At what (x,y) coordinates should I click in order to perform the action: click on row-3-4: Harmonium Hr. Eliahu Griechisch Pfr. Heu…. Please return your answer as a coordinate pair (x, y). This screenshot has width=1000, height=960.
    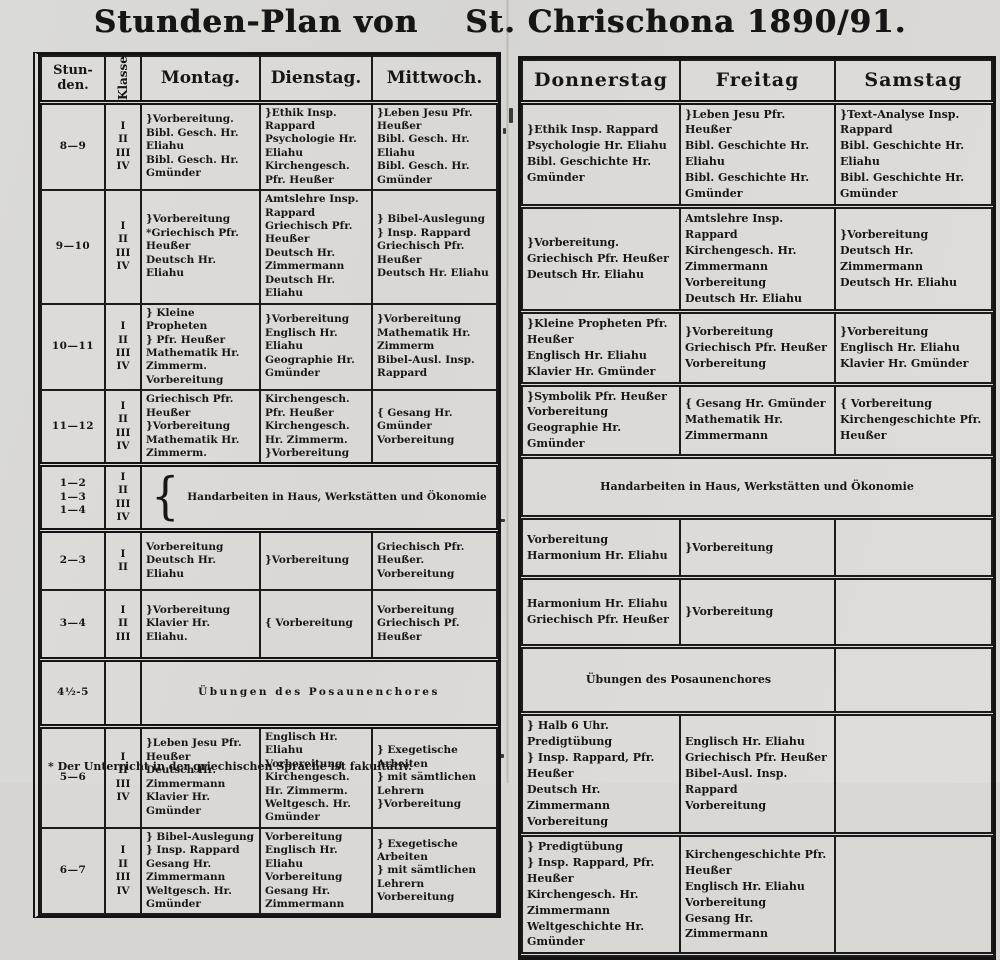
    Looking at the image, I should click on (757, 613).